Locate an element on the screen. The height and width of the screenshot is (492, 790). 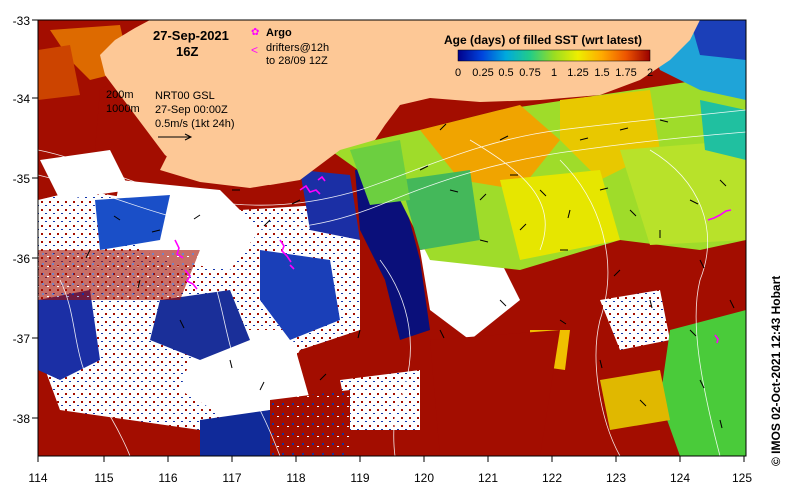
colorbar-tick: 1.75 is located at coordinates (625, 73).